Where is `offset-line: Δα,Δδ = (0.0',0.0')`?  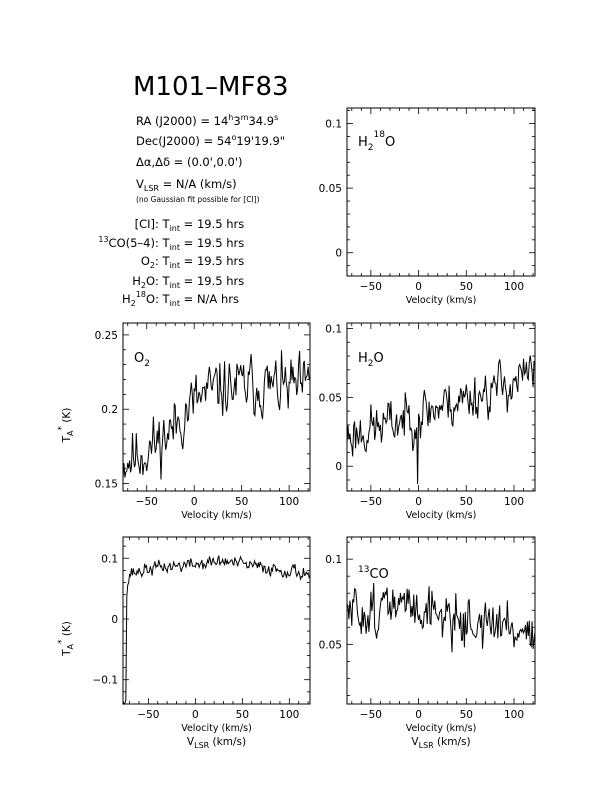
offset-line: Δα,Δδ = (0.0',0.0') is located at coordinates (189, 162).